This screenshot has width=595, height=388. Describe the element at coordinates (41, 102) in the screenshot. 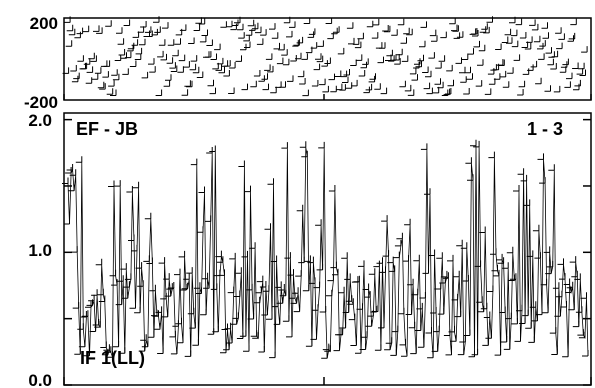

I see `phase-ytick-bottom: -200` at that location.